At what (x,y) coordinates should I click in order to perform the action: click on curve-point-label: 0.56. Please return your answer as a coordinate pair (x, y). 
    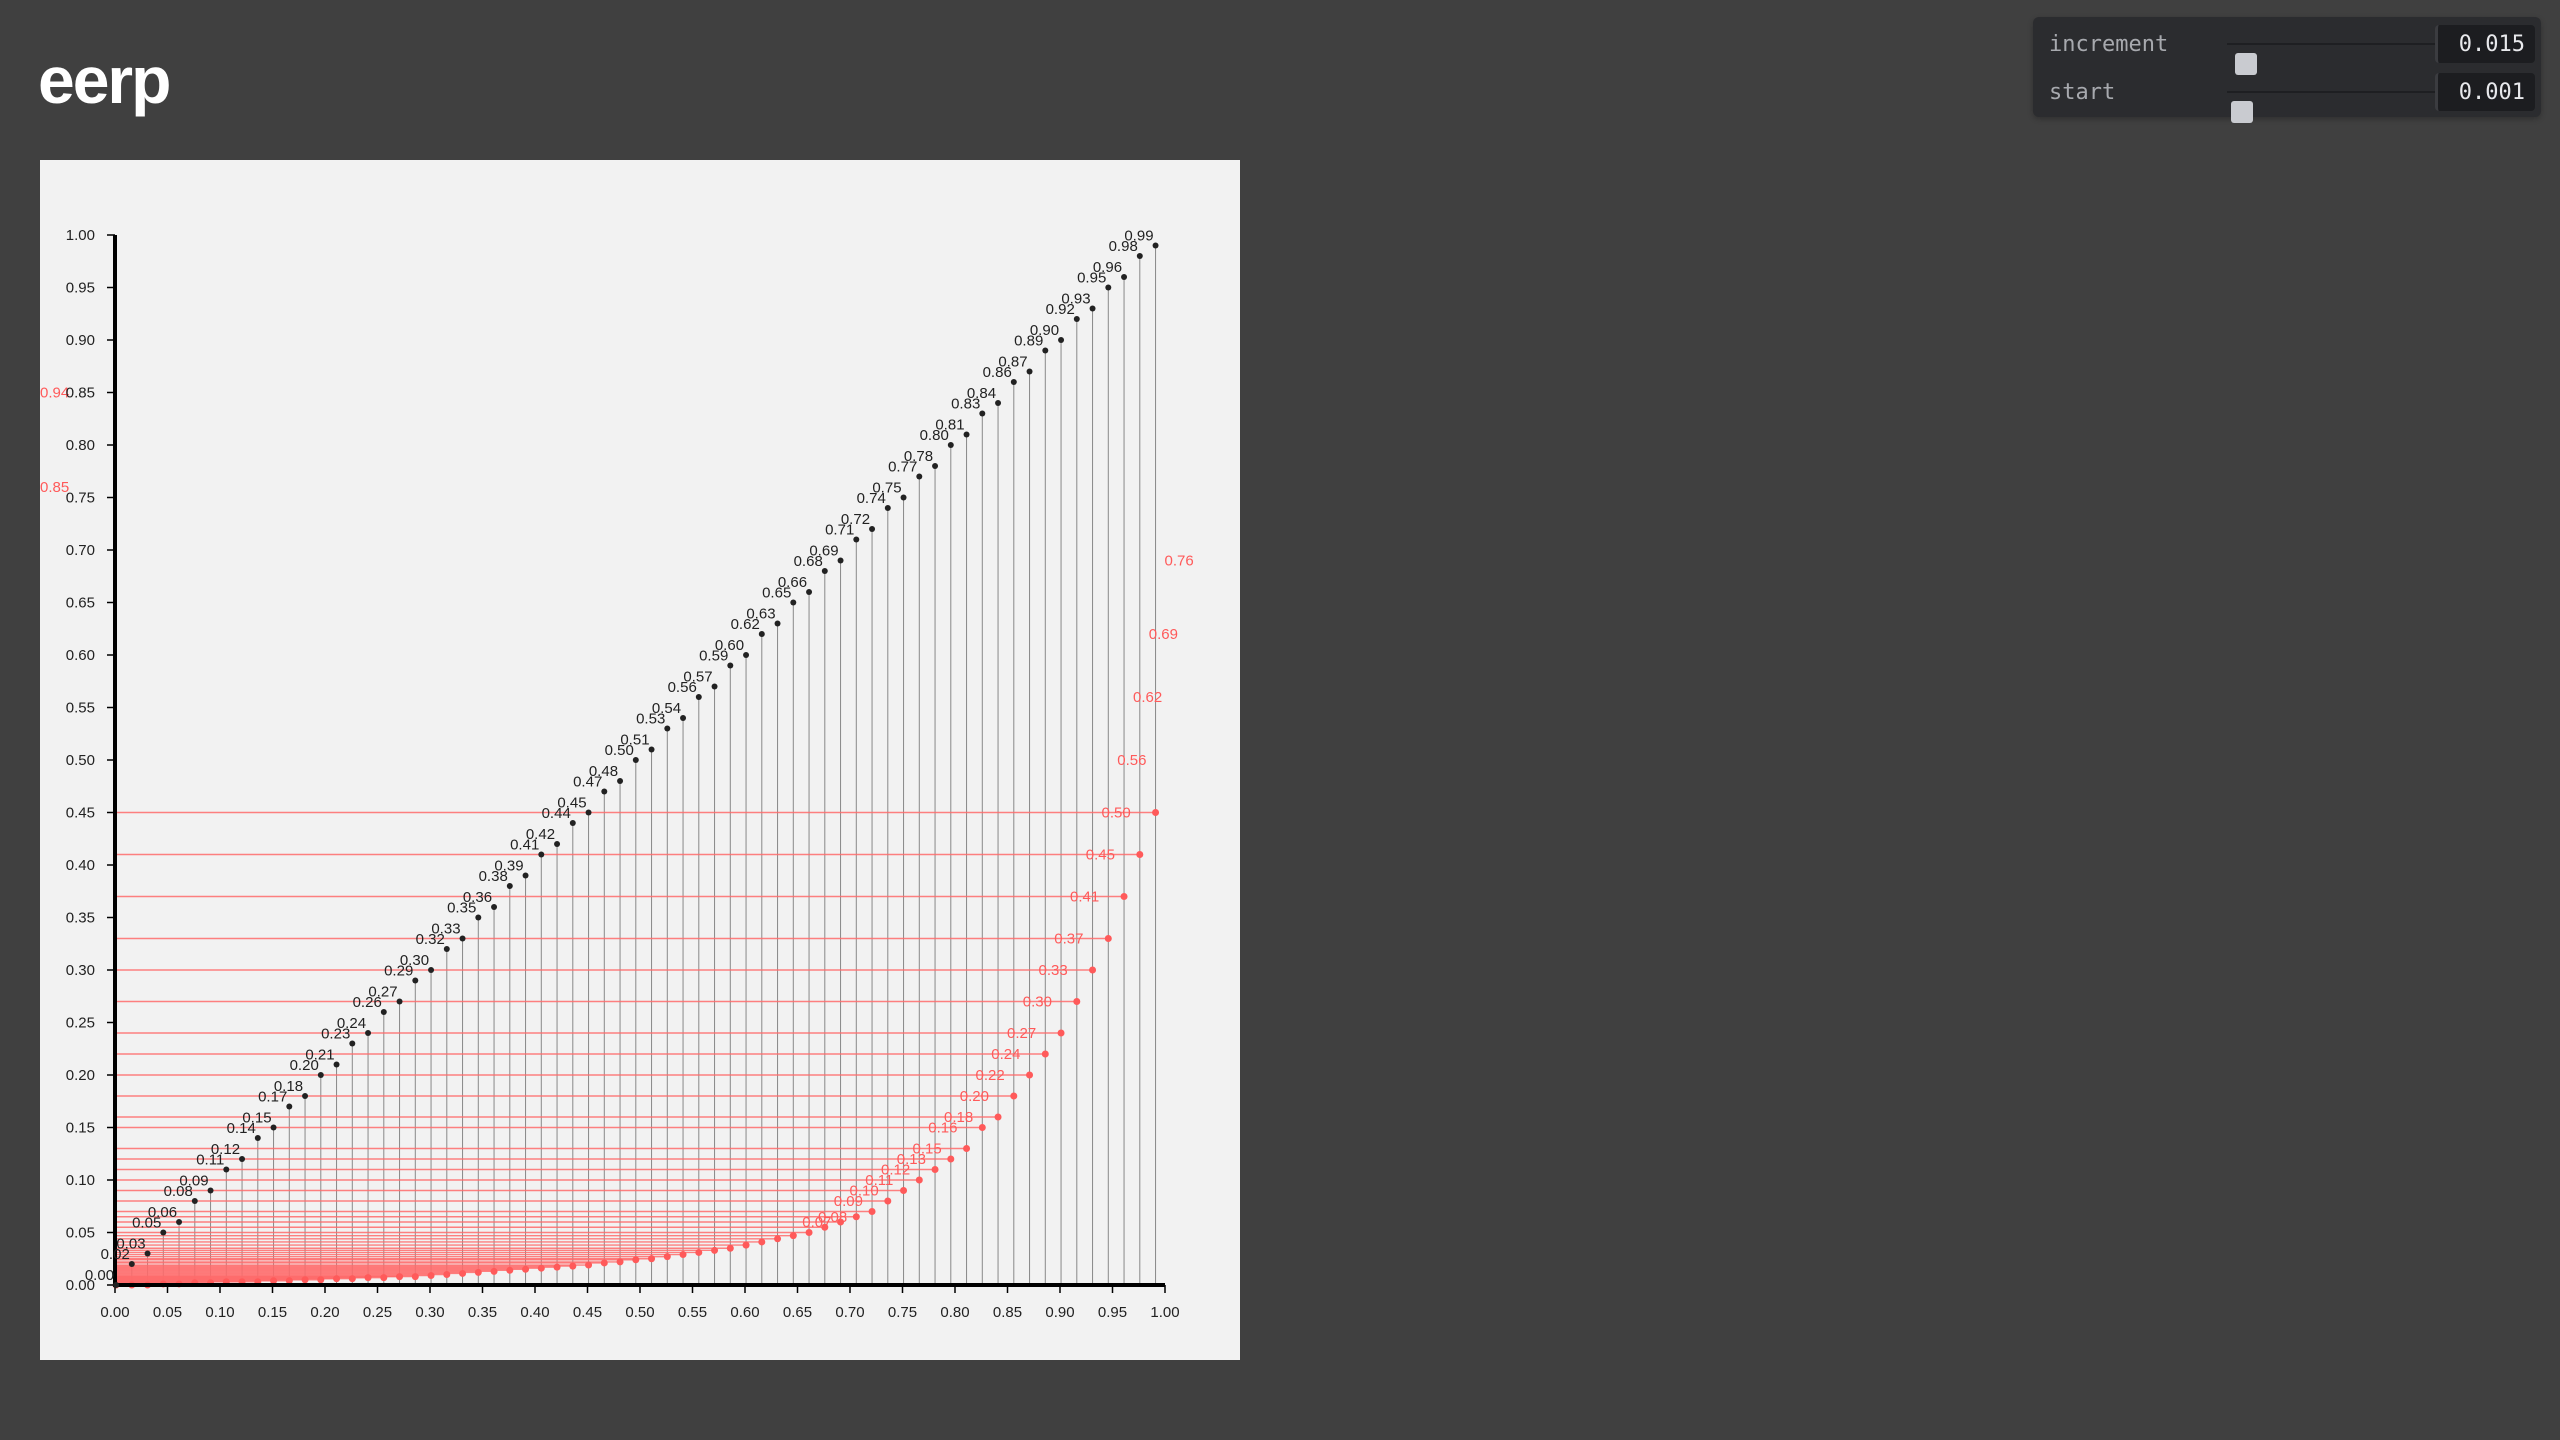
    Looking at the image, I should click on (682, 687).